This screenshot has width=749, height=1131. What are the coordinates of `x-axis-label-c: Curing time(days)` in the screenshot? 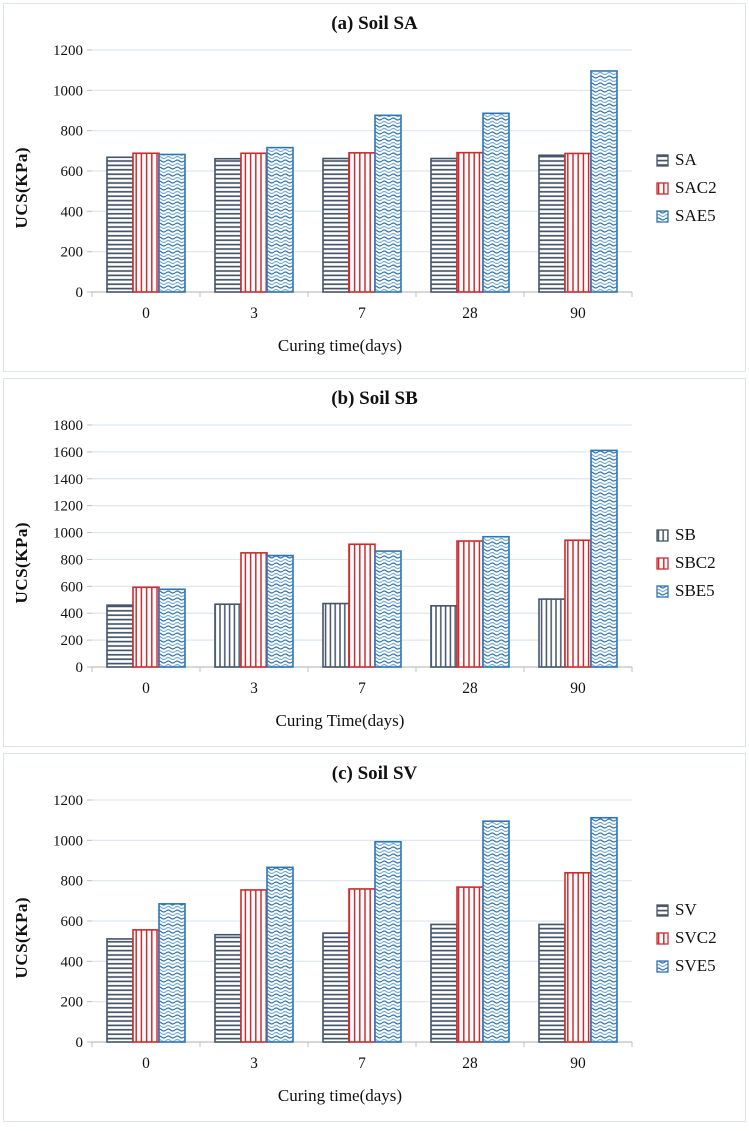 It's located at (340, 1095).